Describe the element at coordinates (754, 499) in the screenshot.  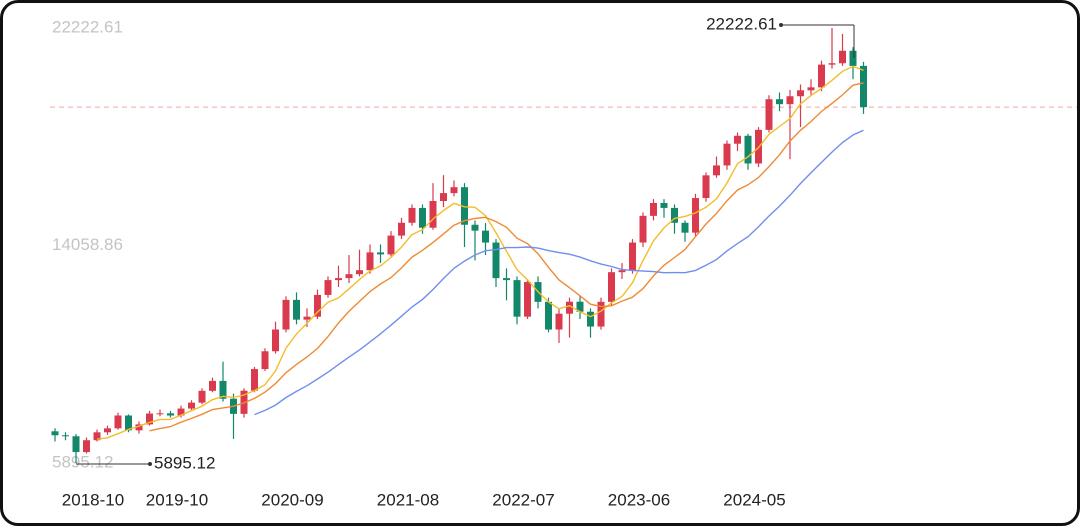
I see `x-tick-label: 2024-05` at that location.